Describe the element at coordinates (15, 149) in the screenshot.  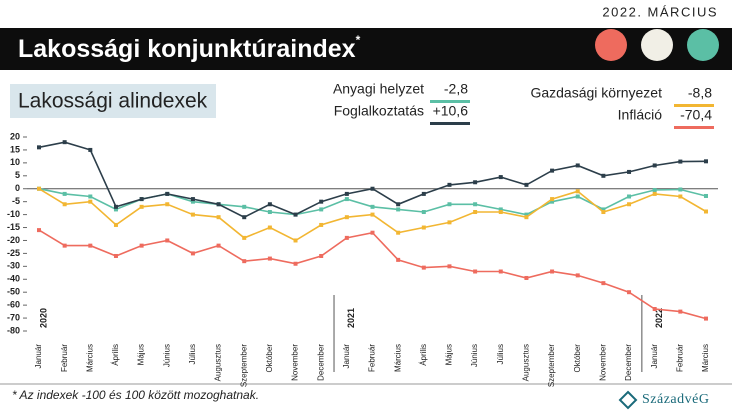
I see `y-tick-label: 15` at that location.